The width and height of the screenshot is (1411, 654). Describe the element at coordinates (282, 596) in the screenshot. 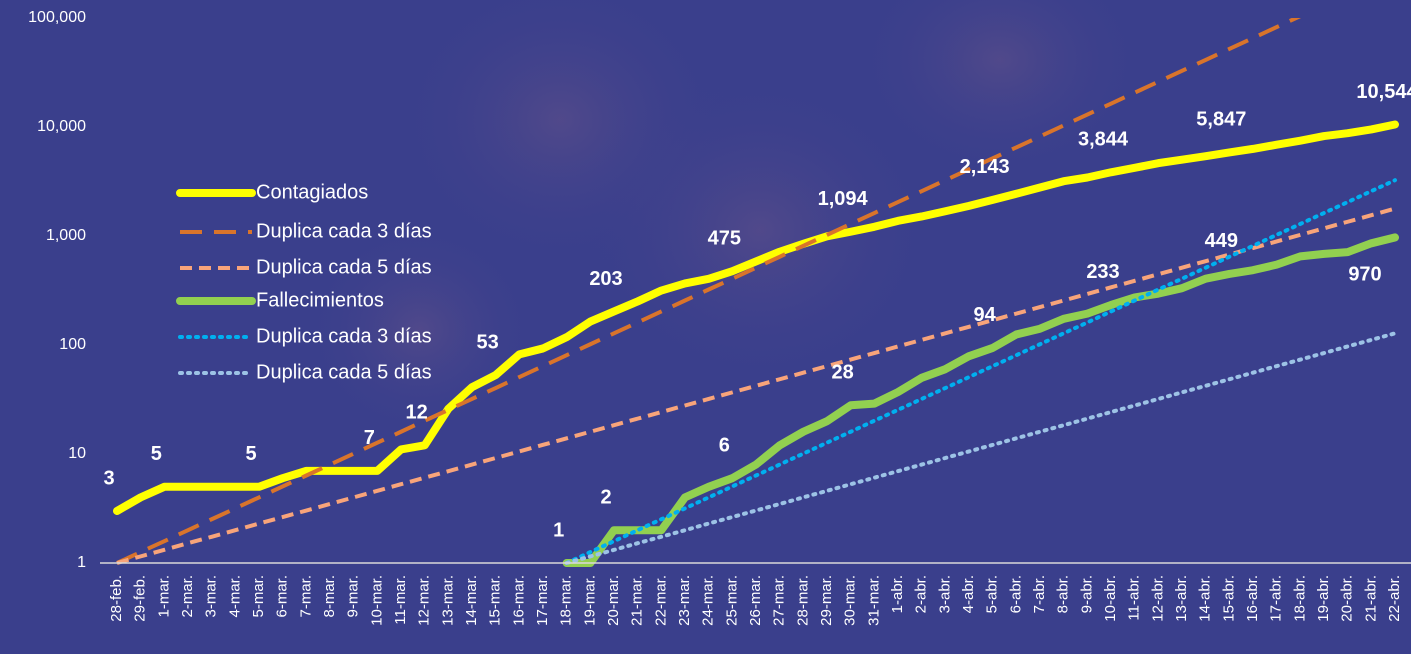

I see `x-tick-label: 6-mar.` at that location.